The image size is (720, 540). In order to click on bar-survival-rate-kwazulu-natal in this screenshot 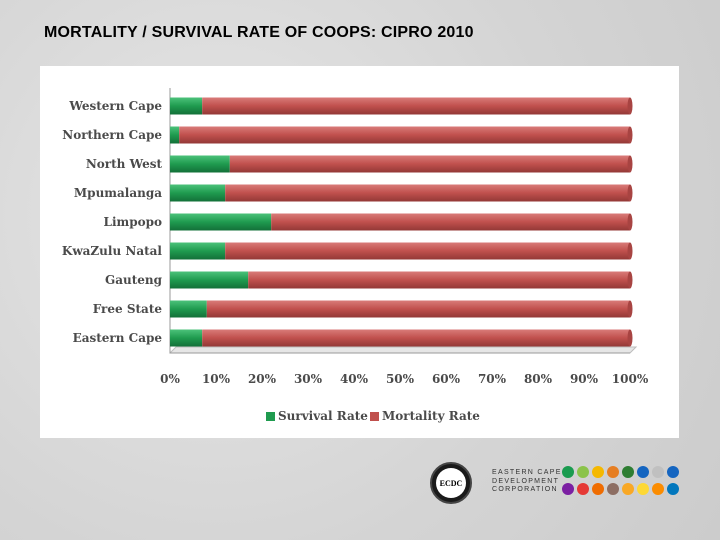, I will do `click(198, 251)`.